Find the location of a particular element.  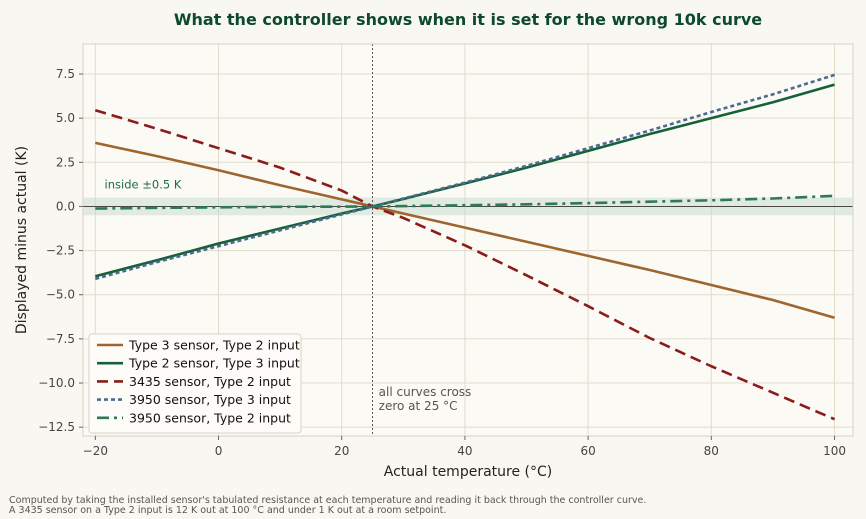

y-tick-label: −5.0 is located at coordinates (60, 295).